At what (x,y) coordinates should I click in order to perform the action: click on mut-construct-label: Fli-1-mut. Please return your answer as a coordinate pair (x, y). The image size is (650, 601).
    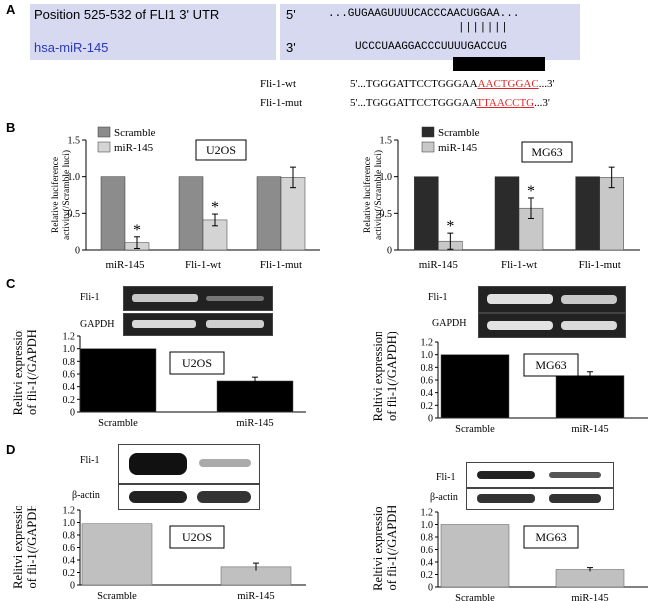
    Looking at the image, I should click on (281, 103).